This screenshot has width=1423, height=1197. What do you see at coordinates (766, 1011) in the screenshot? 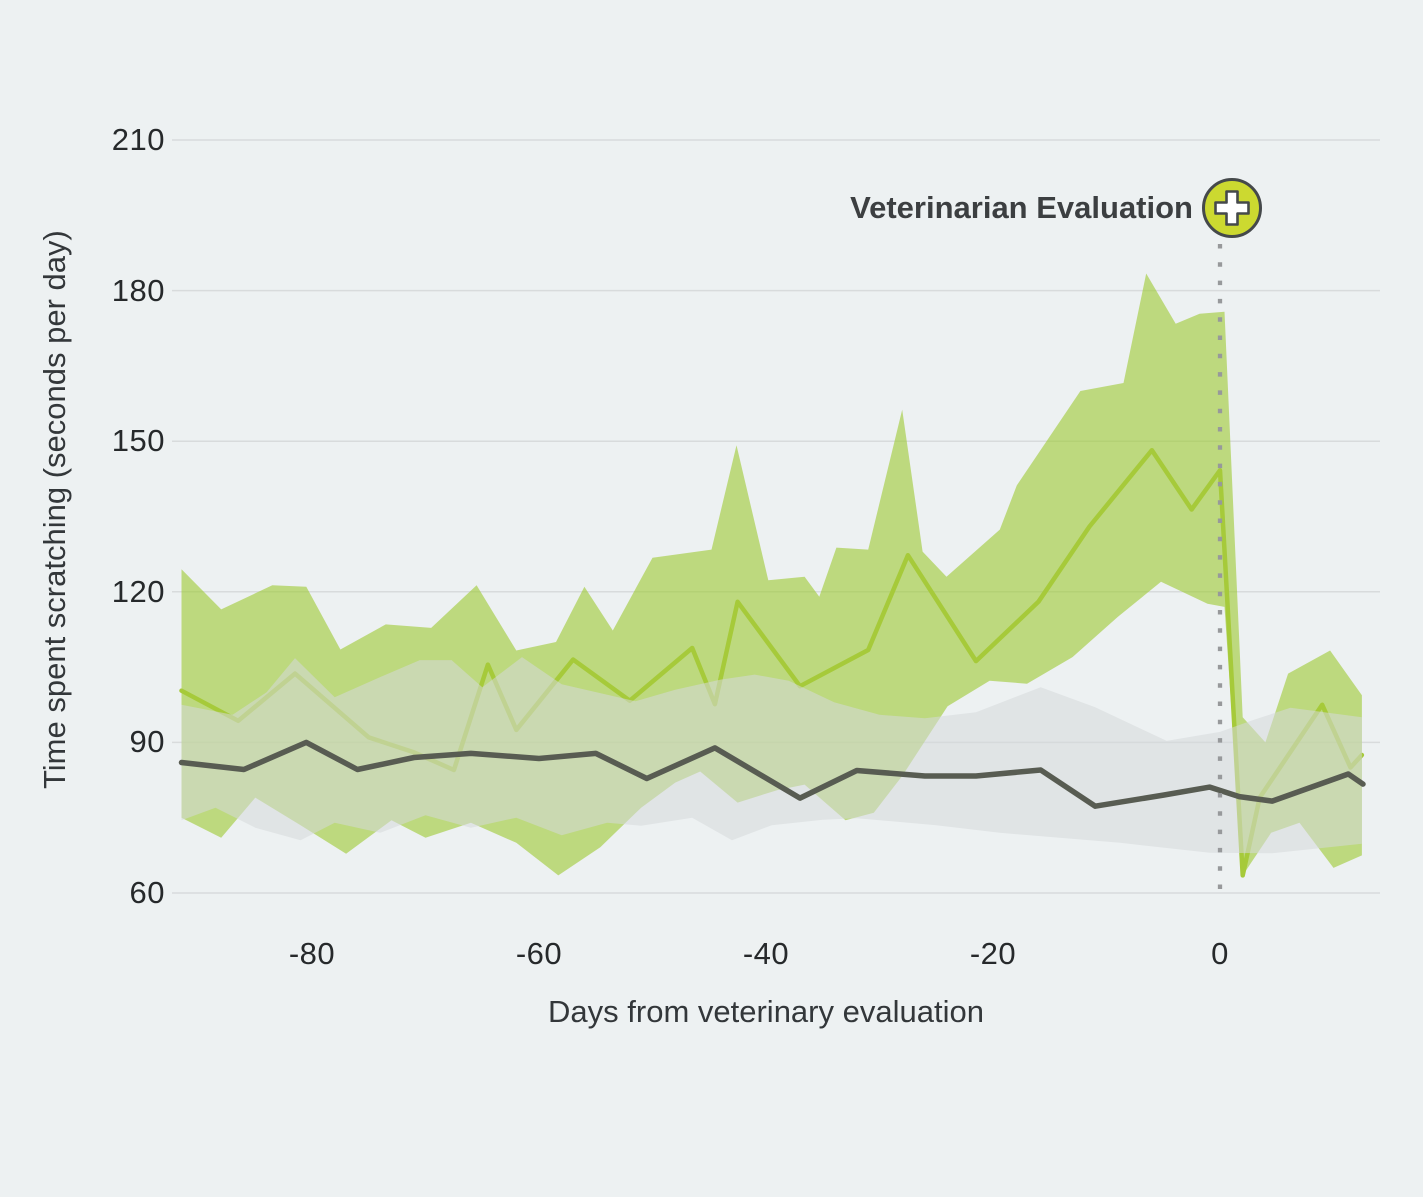
I see `x-axis-title: Days from veterinary evaluation` at bounding box center [766, 1011].